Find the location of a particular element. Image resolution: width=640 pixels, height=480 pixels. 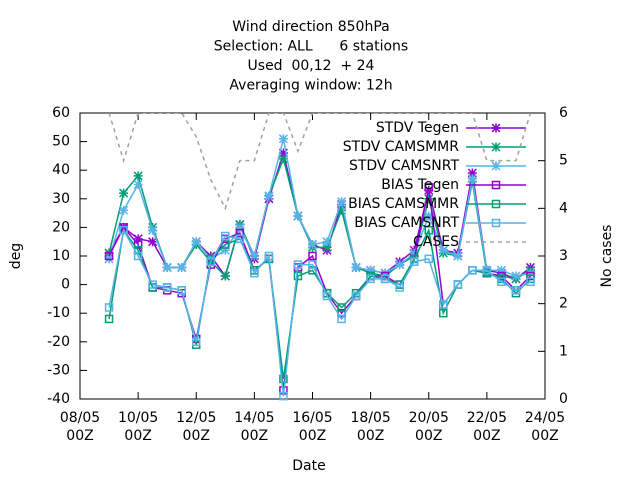

y2-tick-label: 0 is located at coordinates (563, 399).